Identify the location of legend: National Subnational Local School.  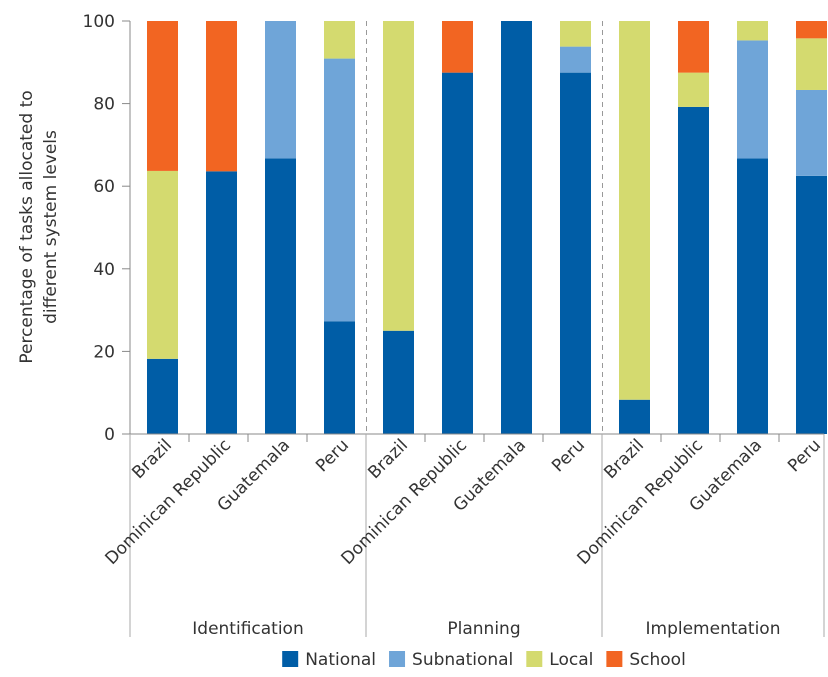
(484, 660).